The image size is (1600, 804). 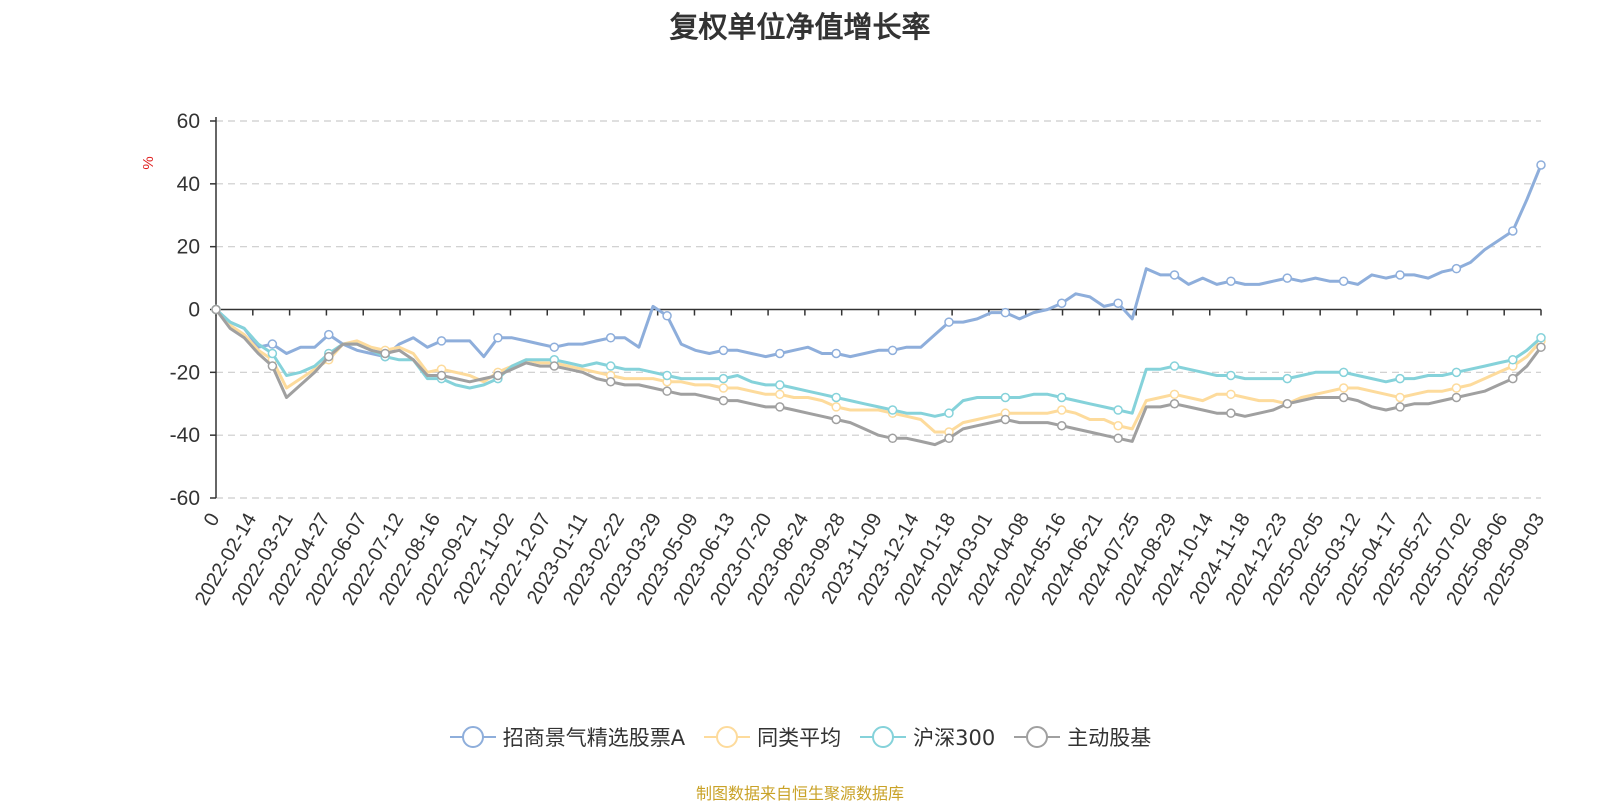 I want to click on legend-label: 同类平均, so click(x=799, y=738).